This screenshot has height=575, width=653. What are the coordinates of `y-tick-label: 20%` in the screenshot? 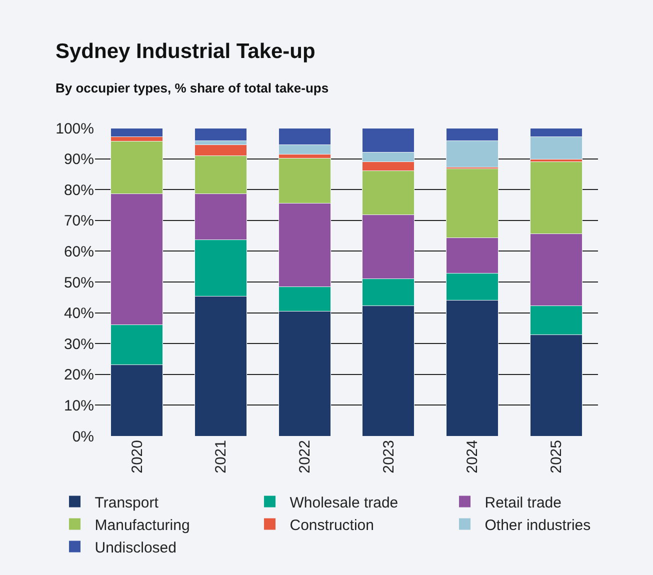 It's located at (79, 375).